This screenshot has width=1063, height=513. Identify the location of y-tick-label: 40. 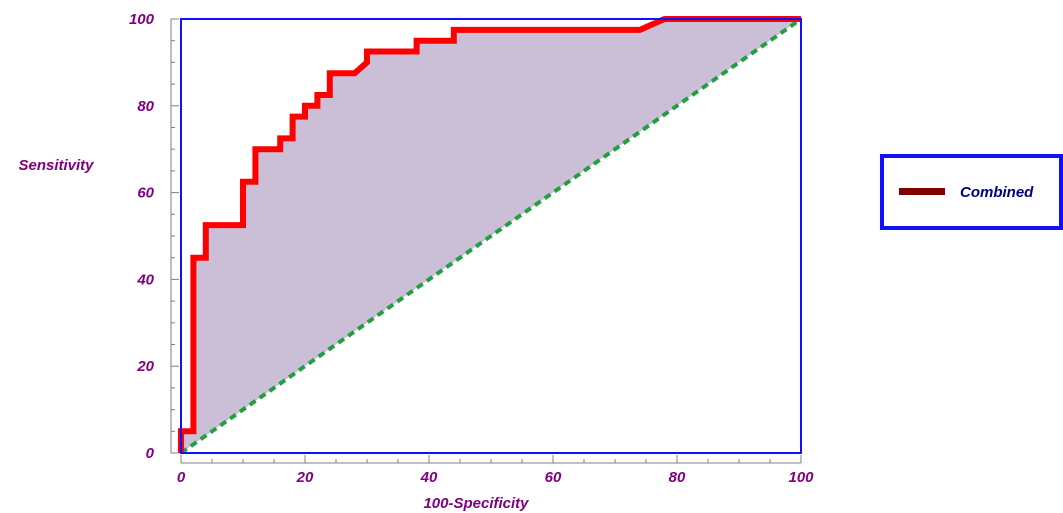
(145, 279).